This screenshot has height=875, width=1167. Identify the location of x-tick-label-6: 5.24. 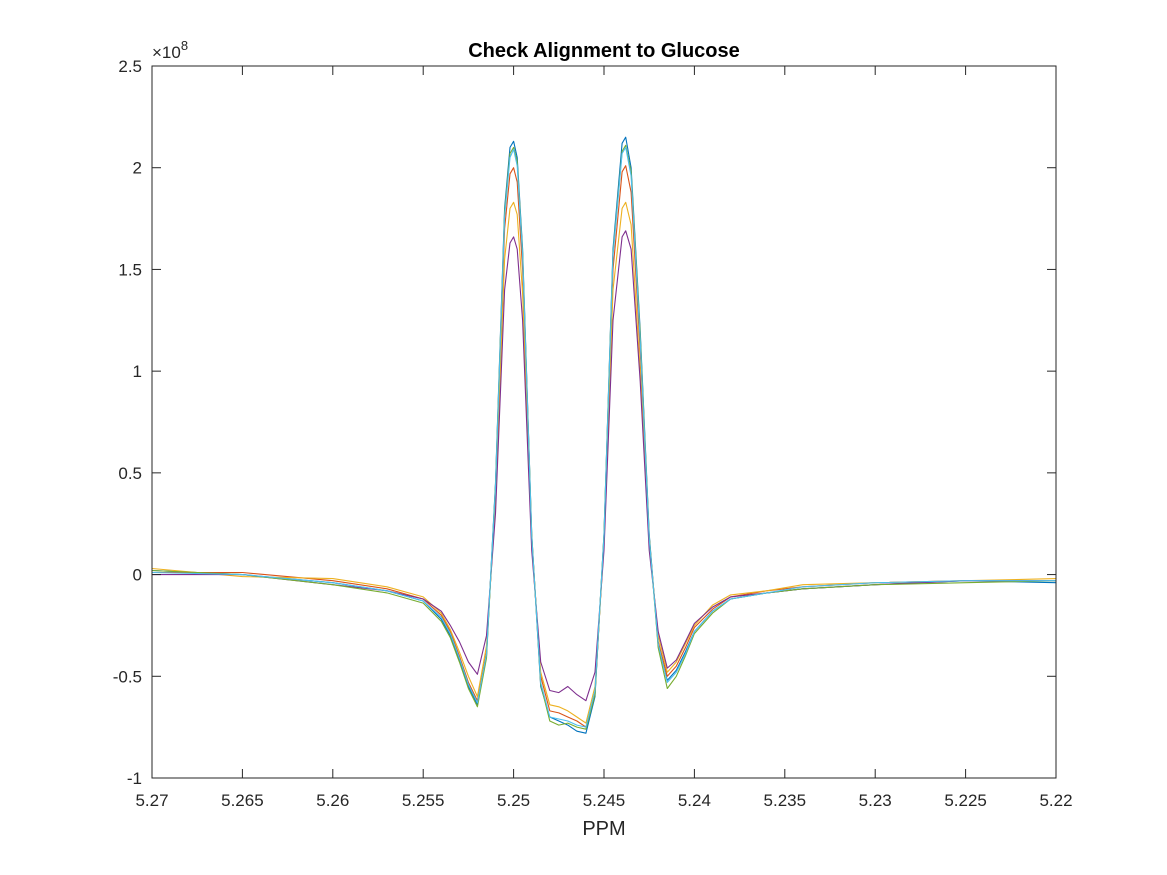
(694, 800).